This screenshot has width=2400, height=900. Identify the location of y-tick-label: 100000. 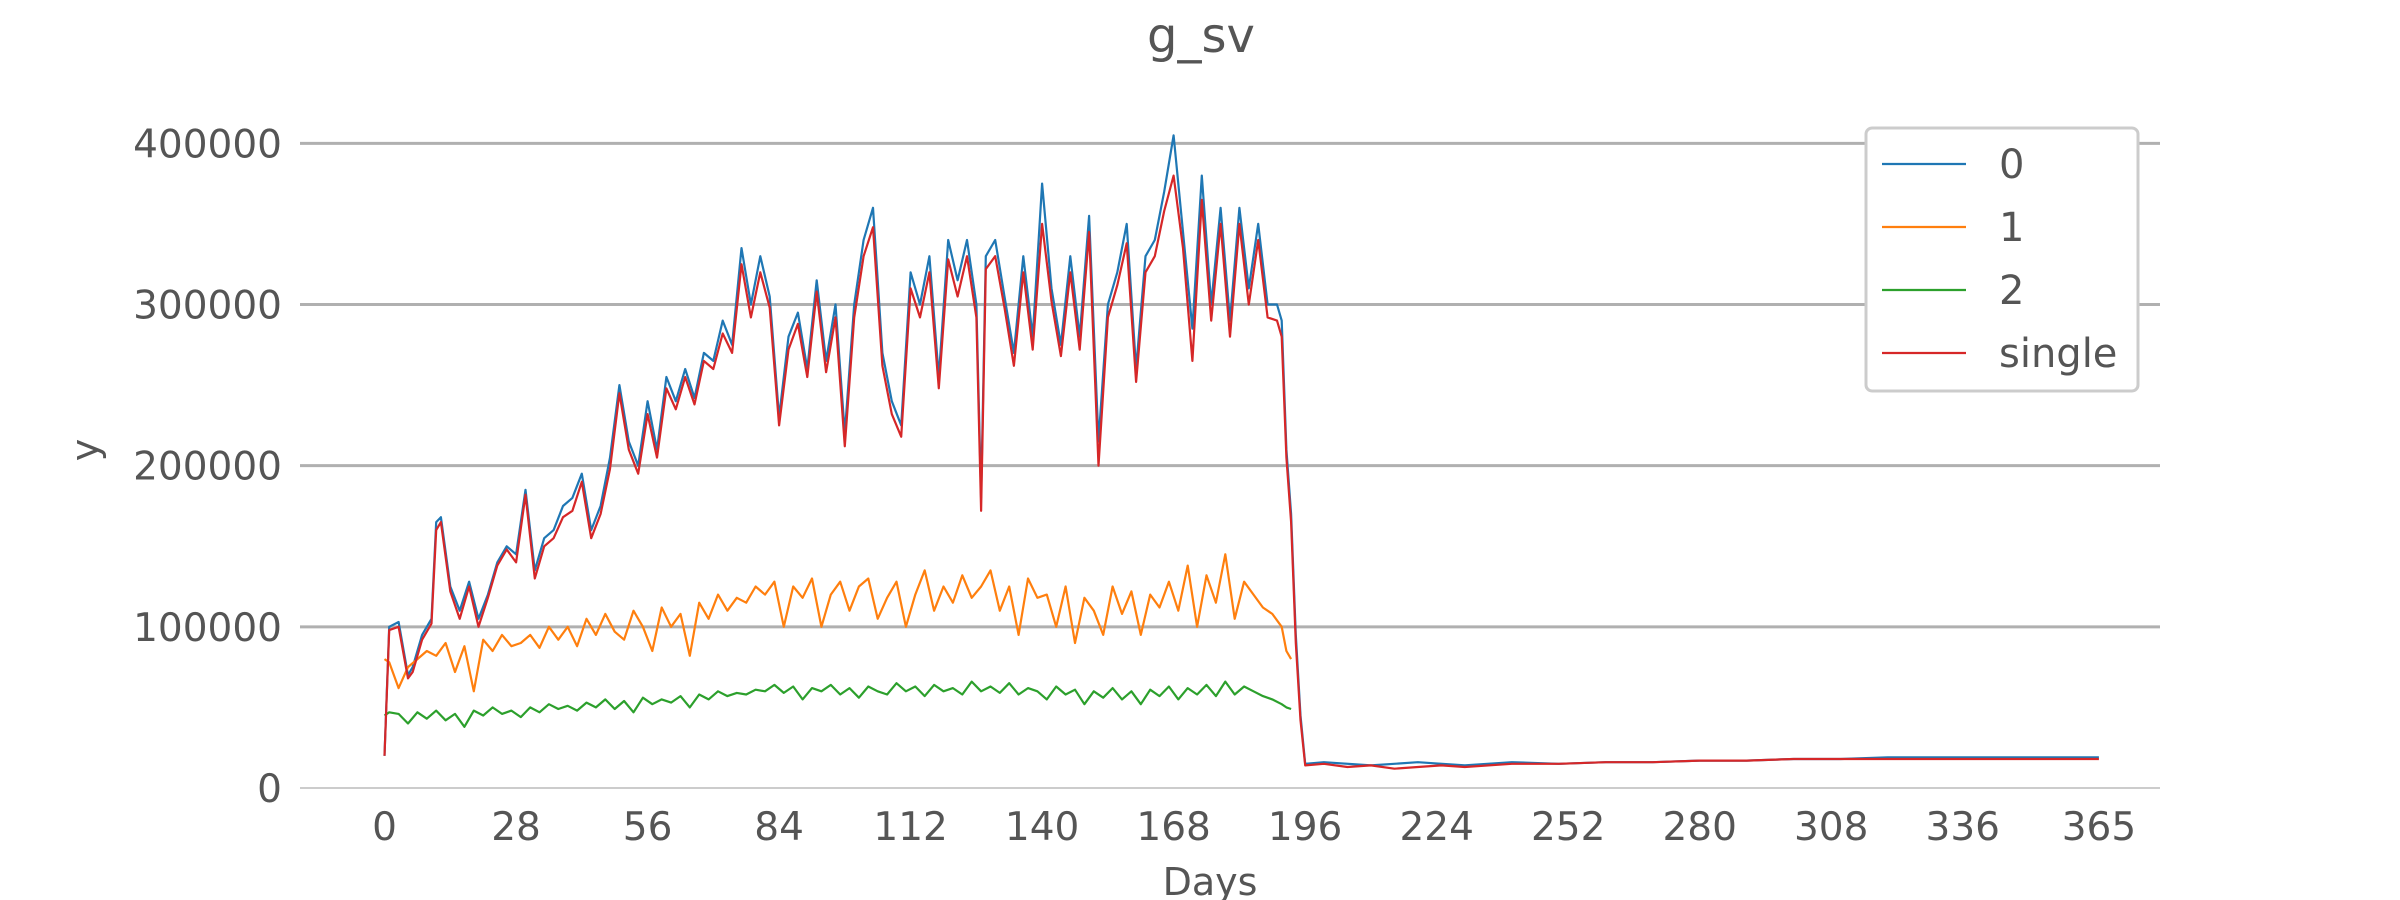
(207, 628).